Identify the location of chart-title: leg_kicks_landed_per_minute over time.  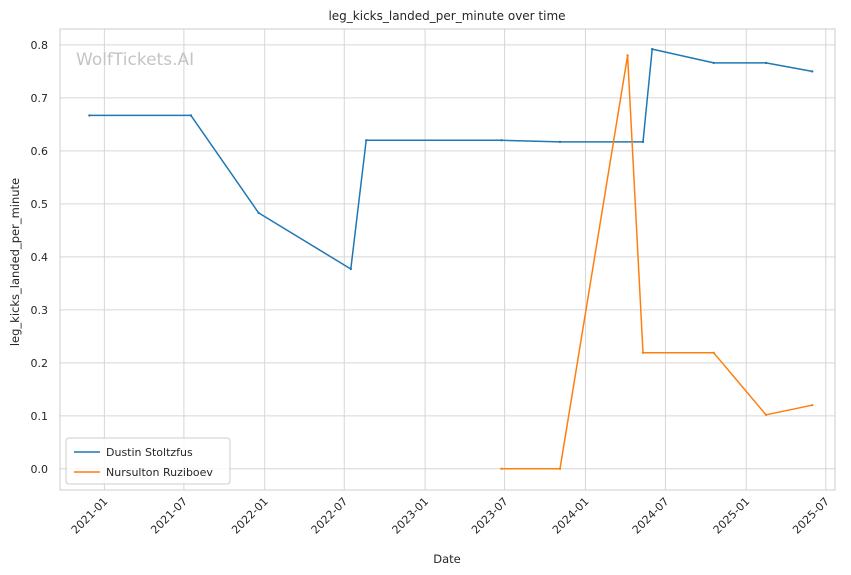
(446, 16).